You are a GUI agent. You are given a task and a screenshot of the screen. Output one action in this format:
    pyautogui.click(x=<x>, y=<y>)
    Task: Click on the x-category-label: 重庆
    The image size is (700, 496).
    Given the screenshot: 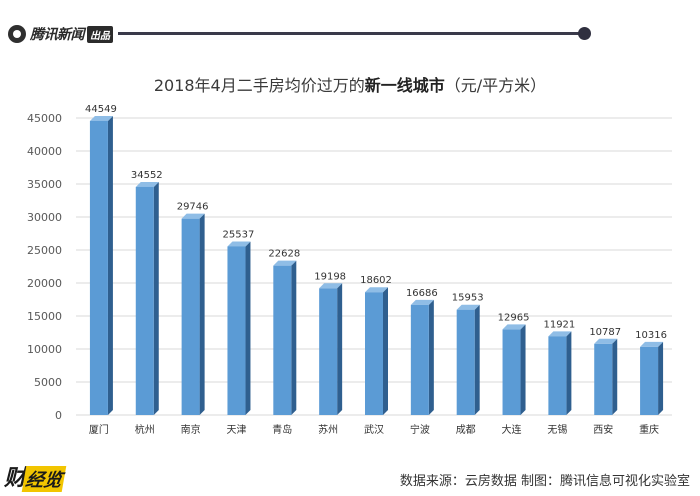 What is the action you would take?
    pyautogui.click(x=649, y=429)
    